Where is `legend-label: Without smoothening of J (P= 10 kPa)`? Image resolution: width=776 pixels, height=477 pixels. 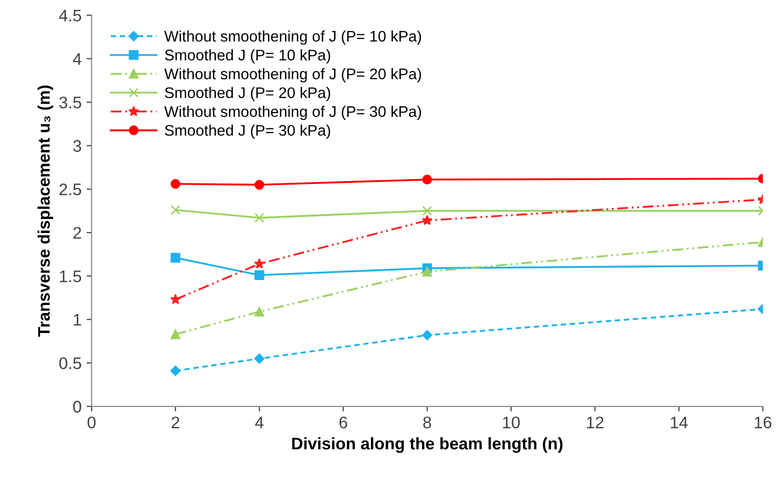
legend-label: Without smoothening of J (P= 10 kPa) is located at coordinates (293, 37).